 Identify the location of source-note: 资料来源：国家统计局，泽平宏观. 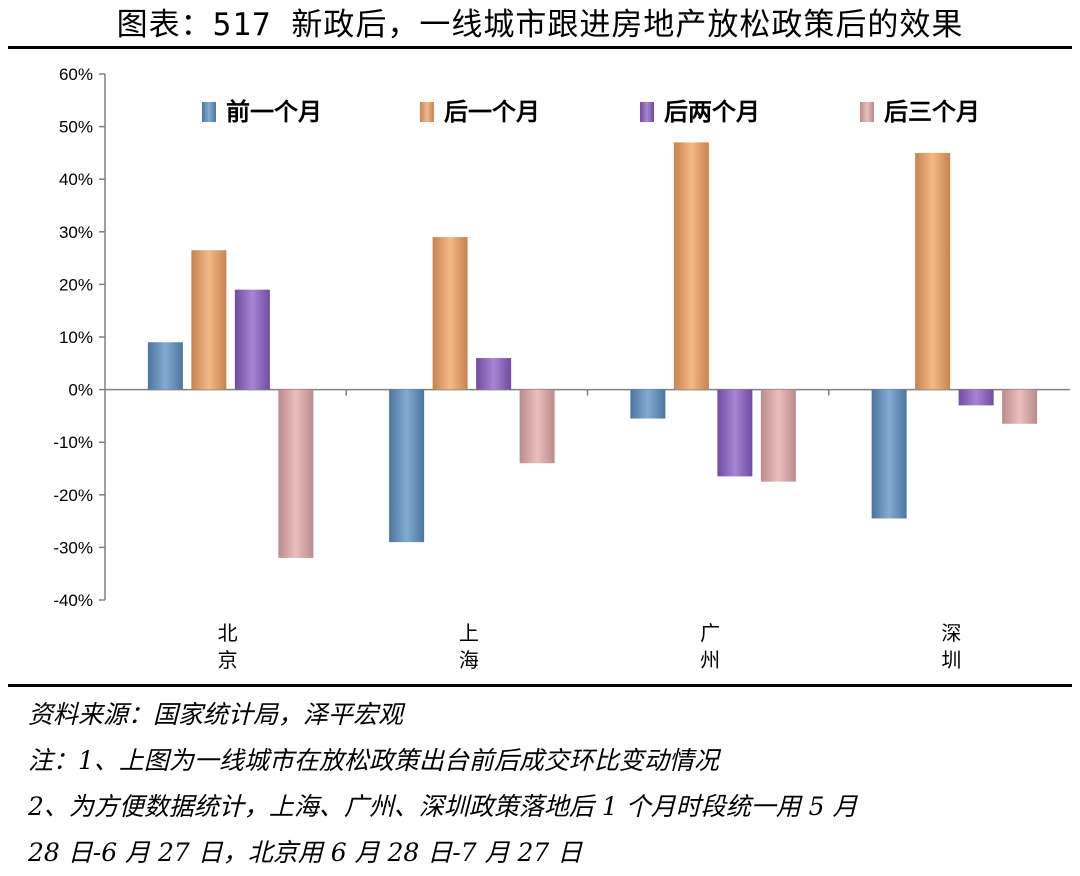
(216, 714).